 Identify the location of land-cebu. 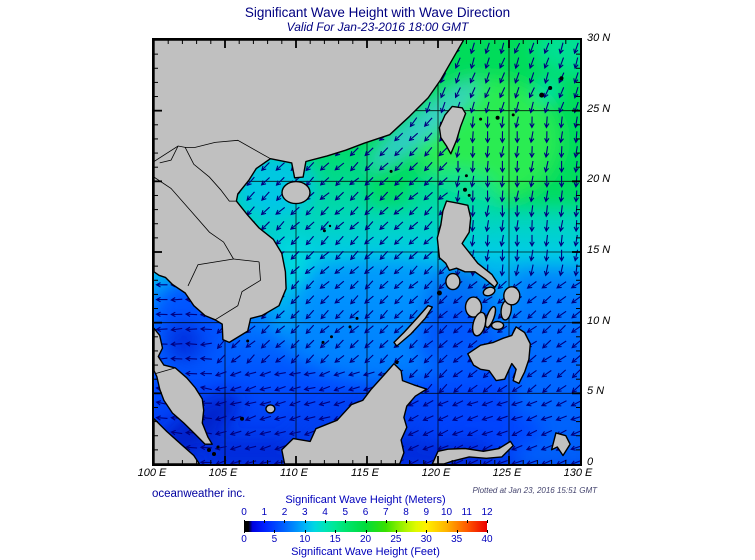
(490, 317).